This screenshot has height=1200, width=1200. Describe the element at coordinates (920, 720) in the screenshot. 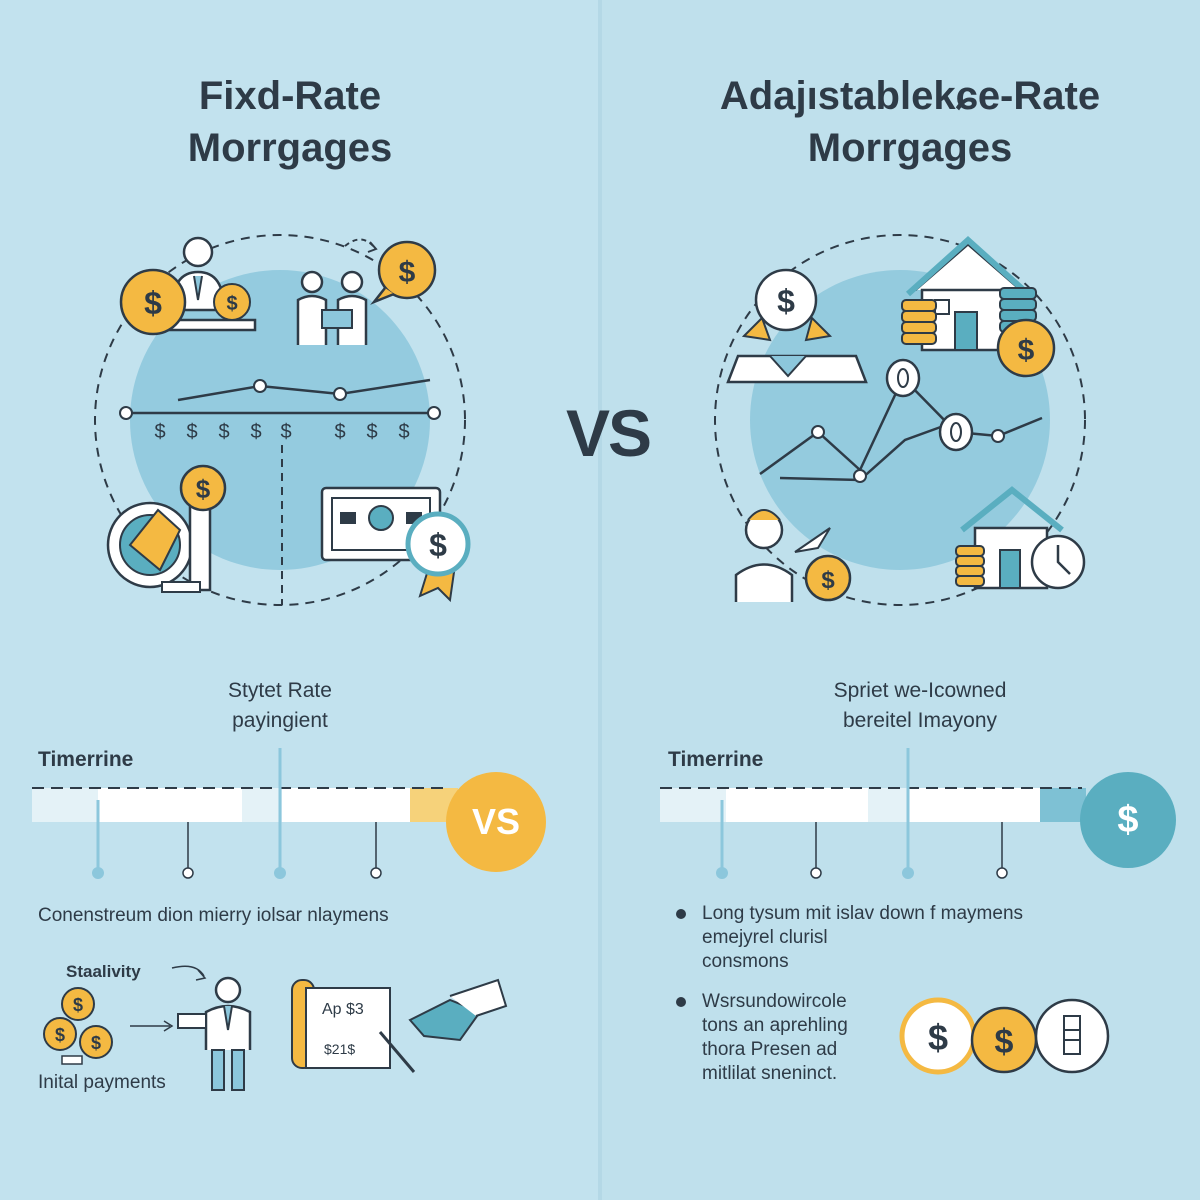

I see `adjustable-subtitle-line-2: bereitel Imayony` at that location.